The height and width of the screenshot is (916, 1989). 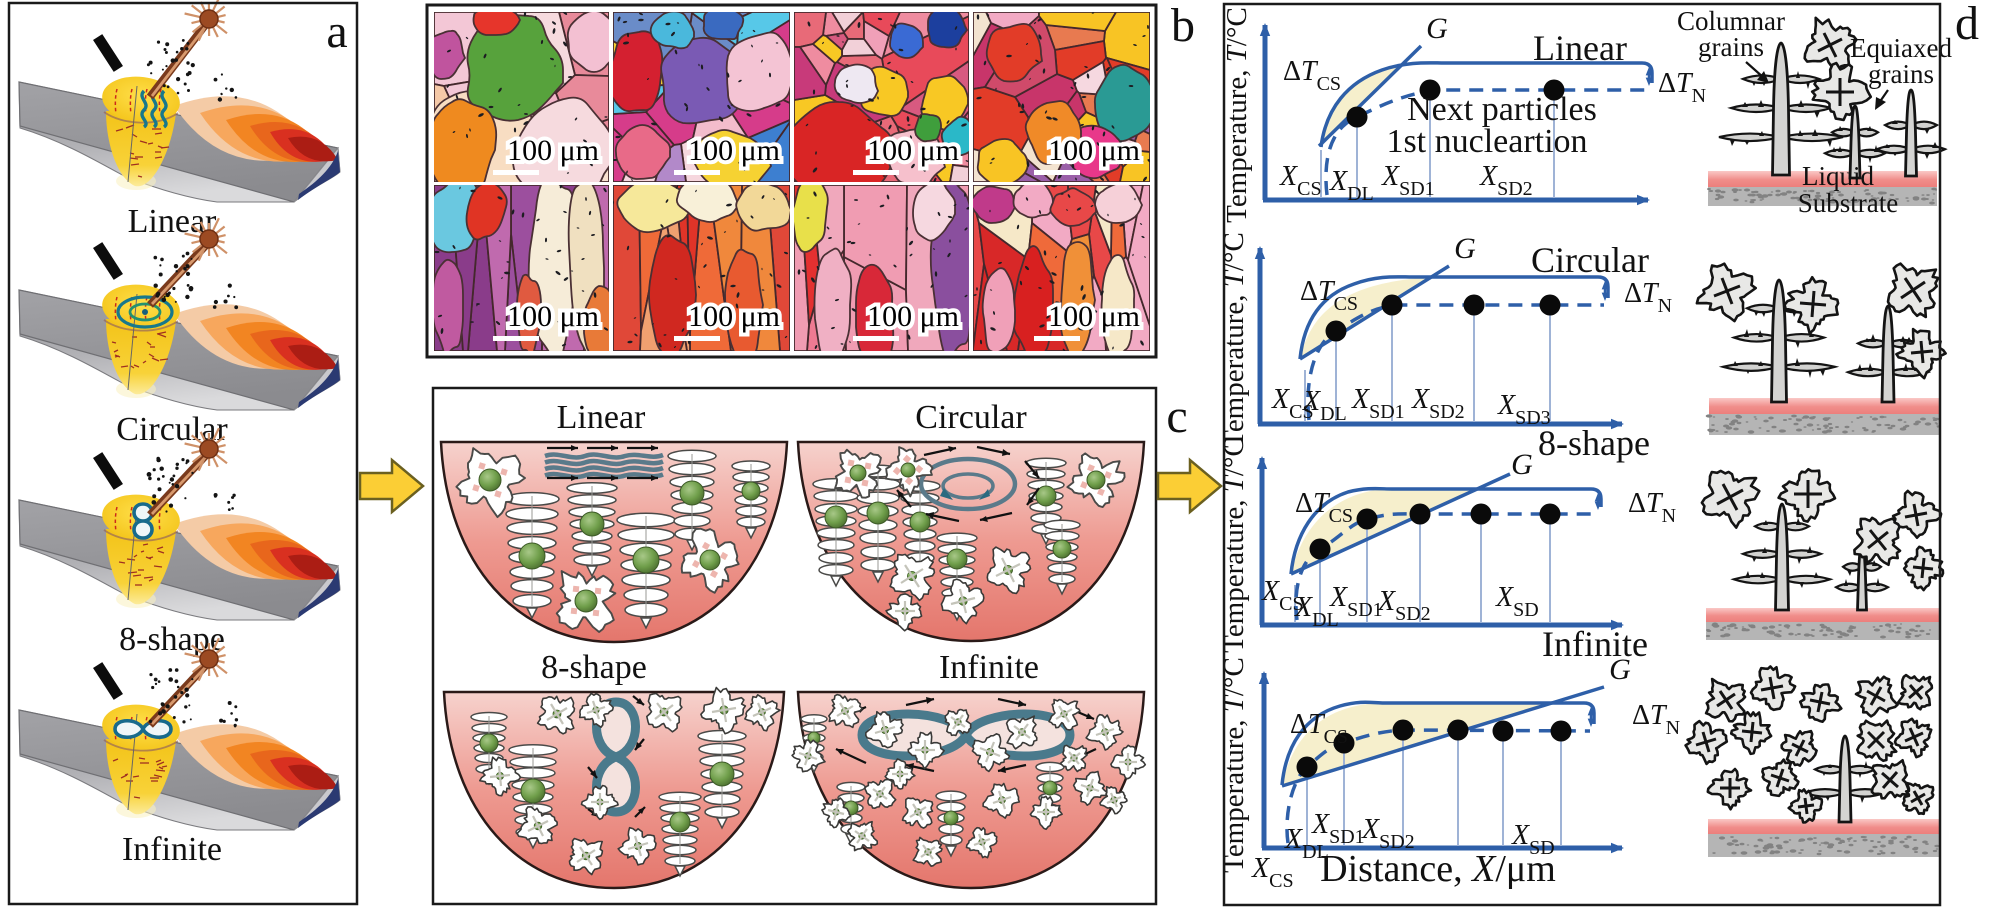 I want to click on svg-text: ΔTCS, so click(x=1312, y=75).